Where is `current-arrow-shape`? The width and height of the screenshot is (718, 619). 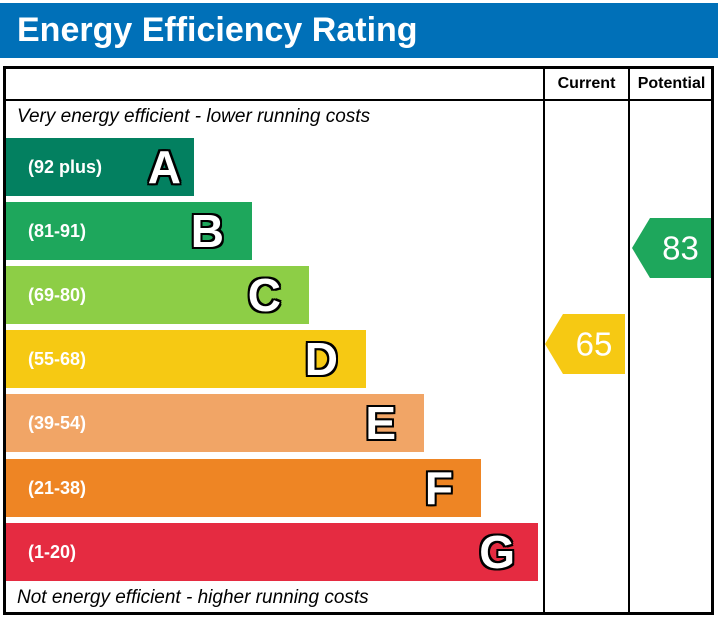 current-arrow-shape is located at coordinates (585, 344).